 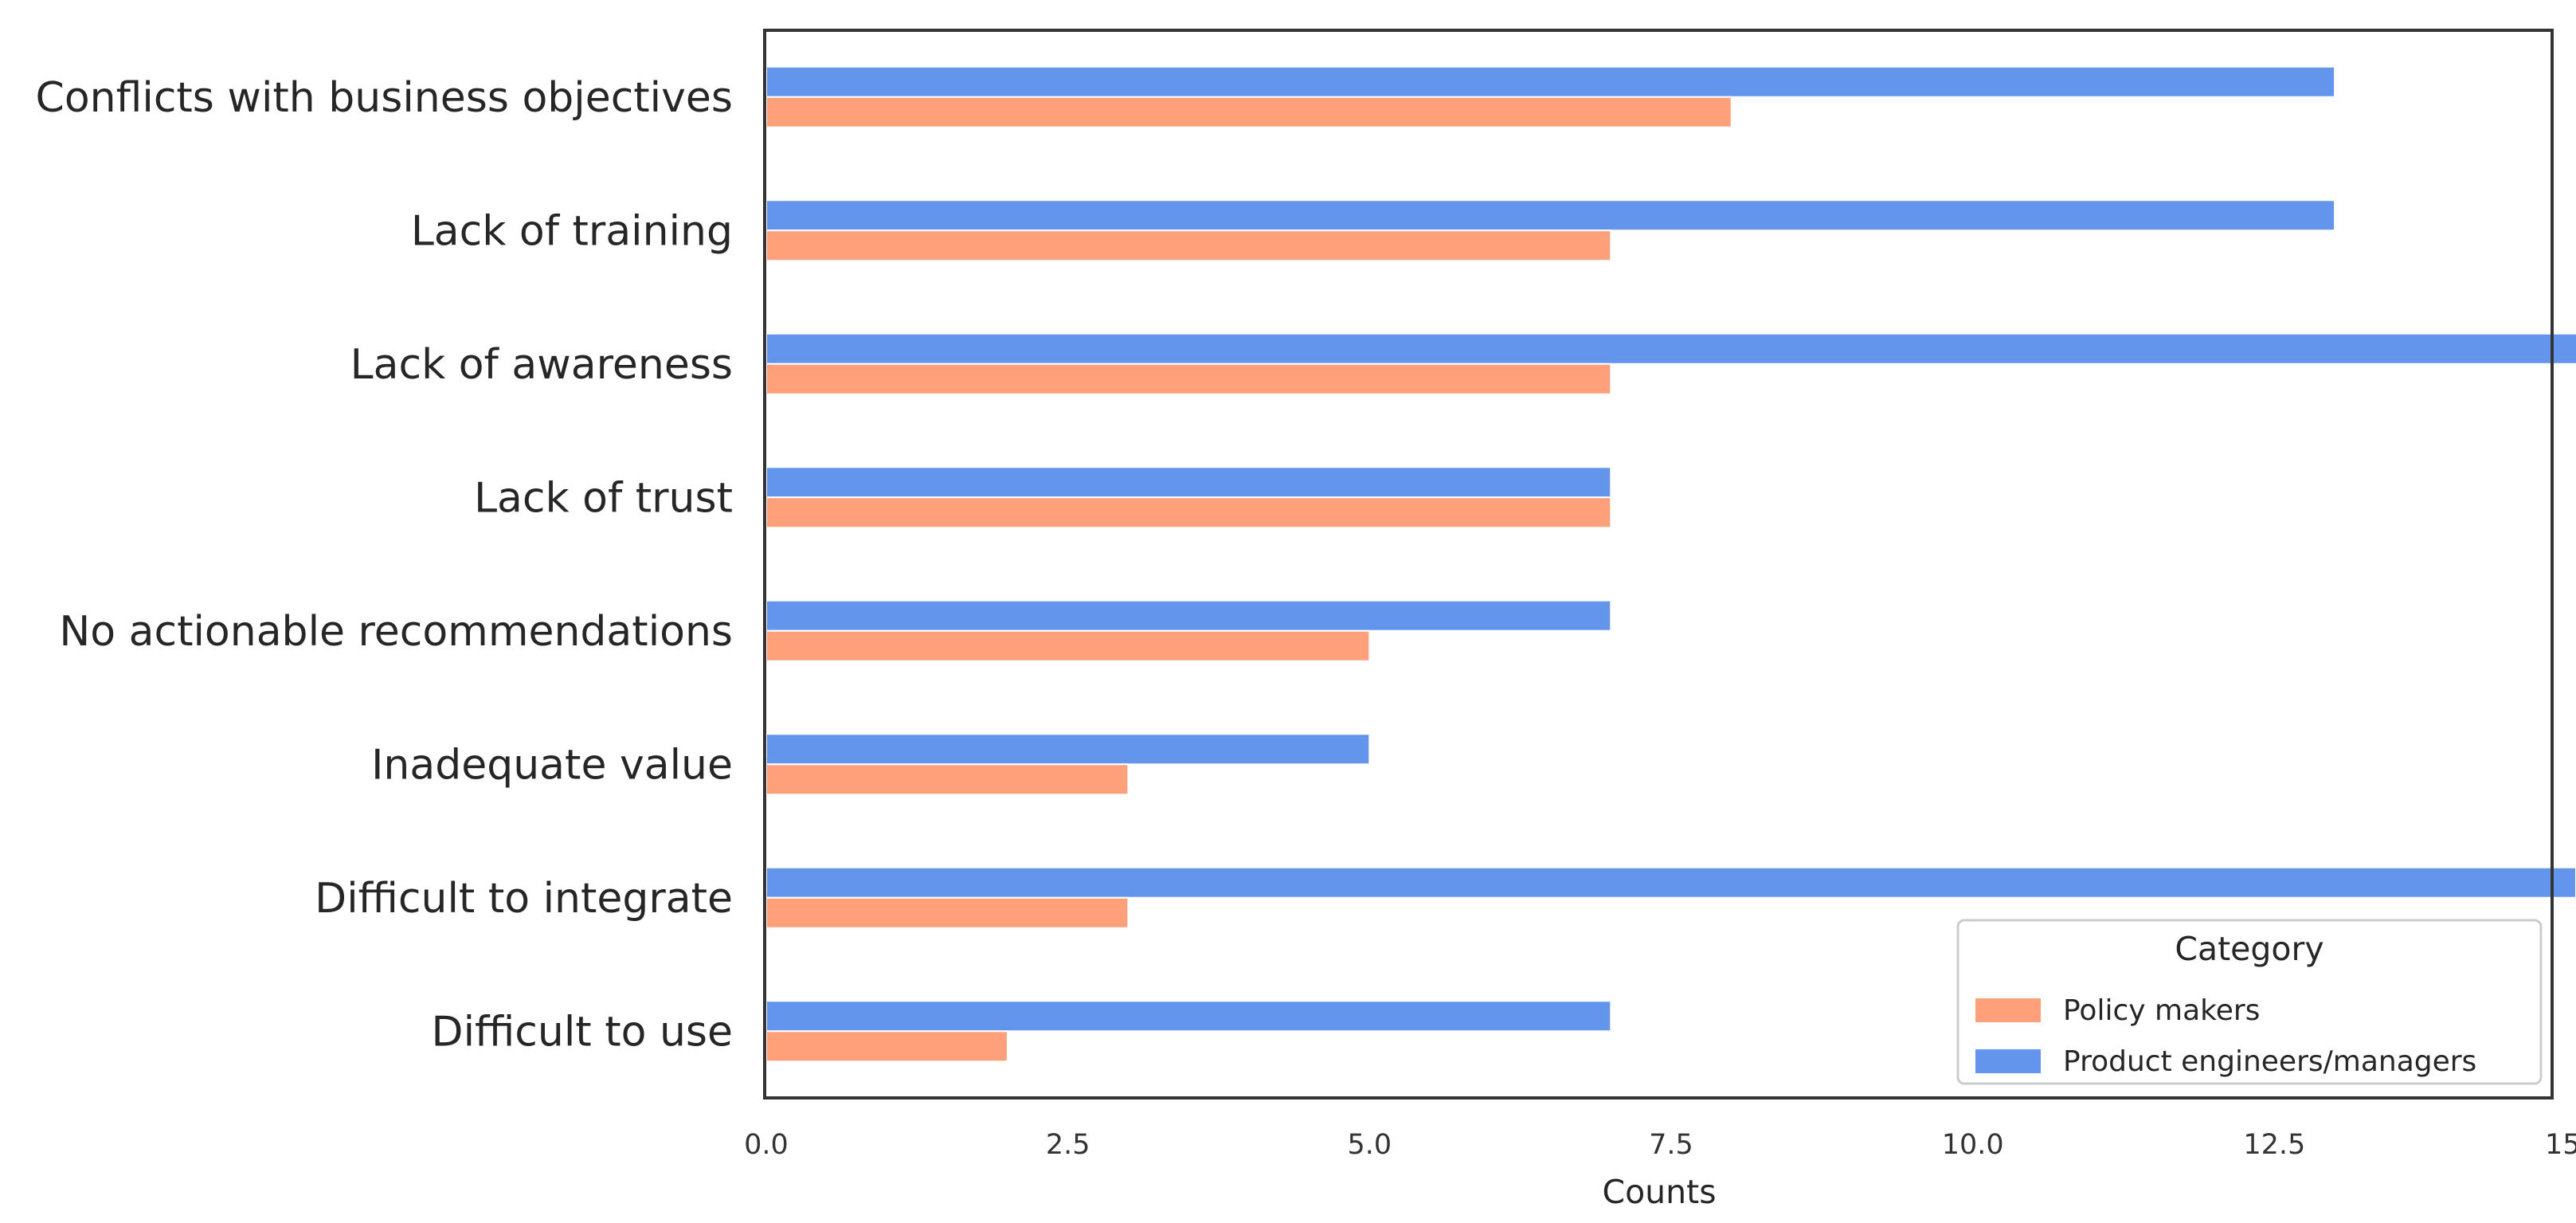 What do you see at coordinates (1973, 1145) in the screenshot?
I see `x-tick-label: 10.0` at bounding box center [1973, 1145].